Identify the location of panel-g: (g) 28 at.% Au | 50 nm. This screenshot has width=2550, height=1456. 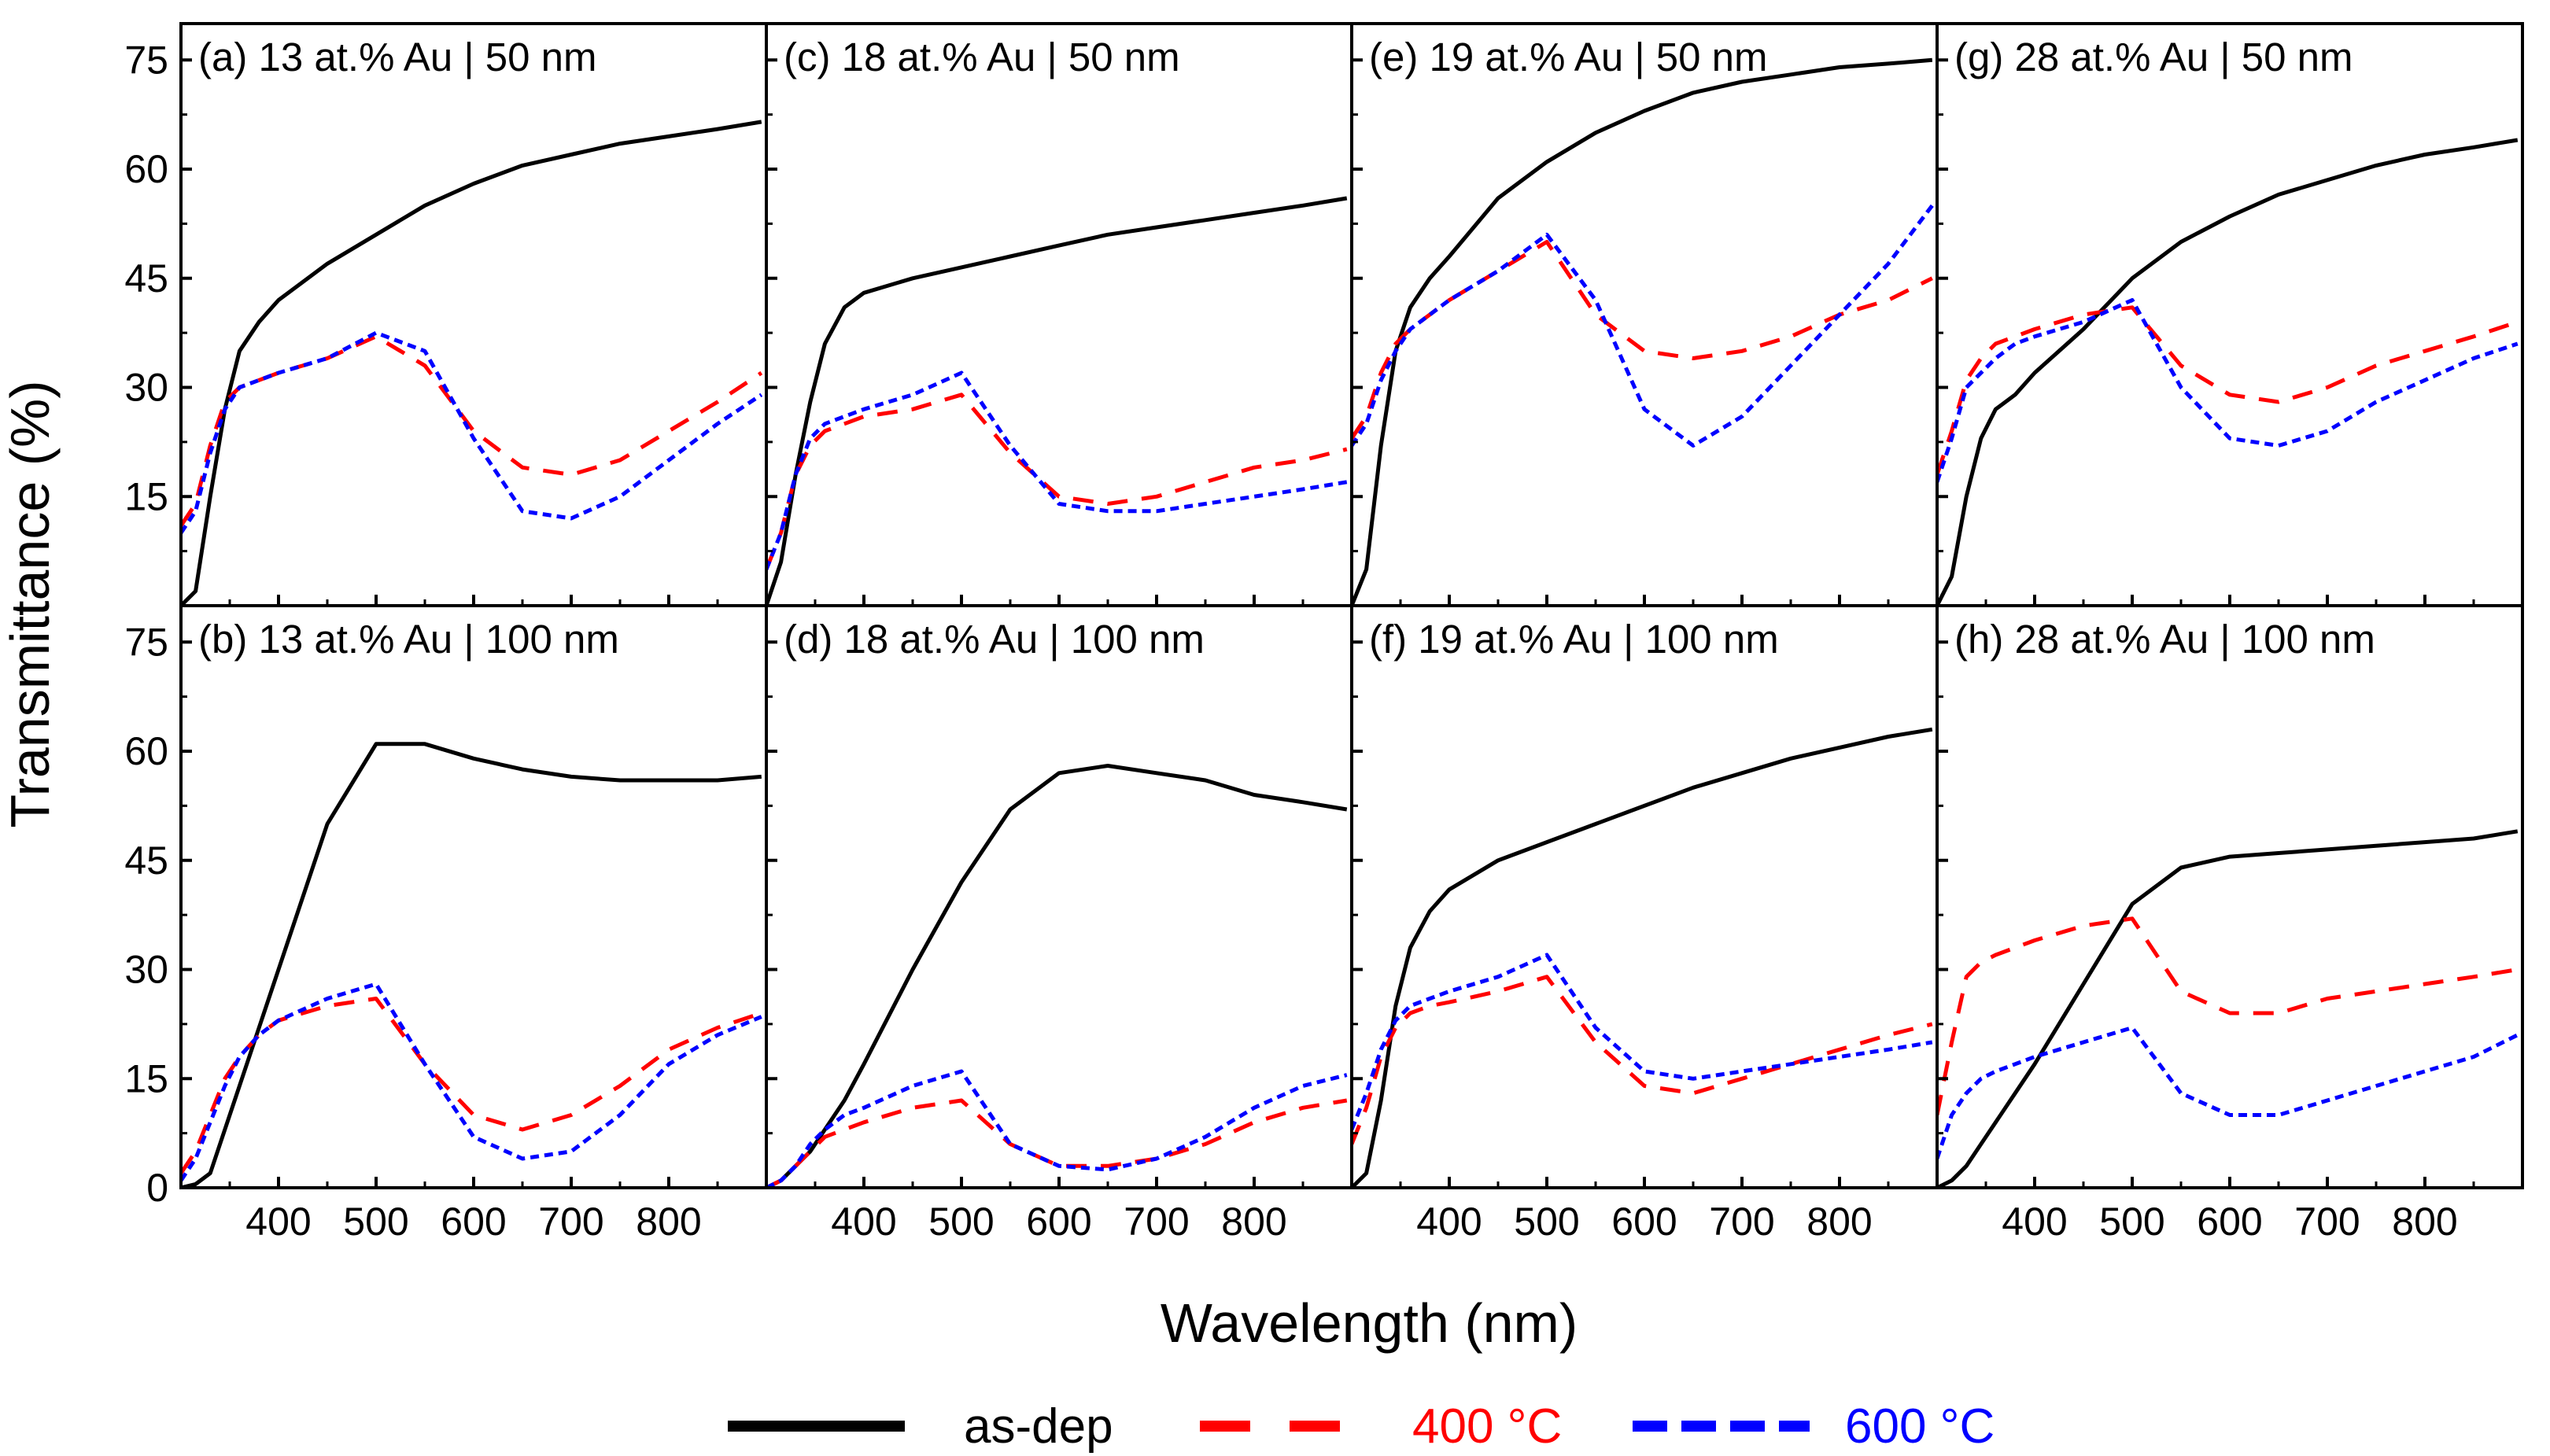
(2230, 314).